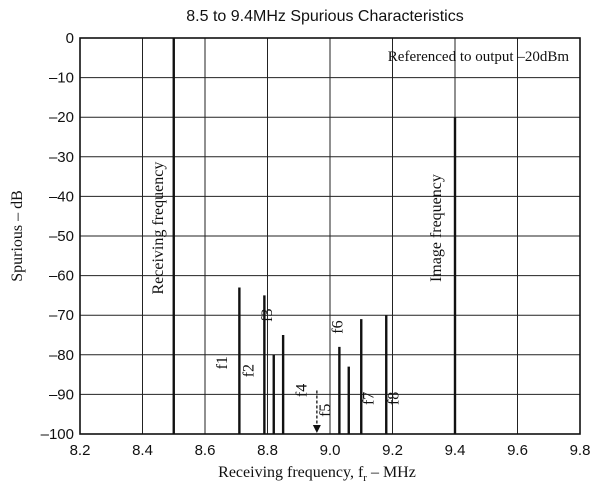 This screenshot has height=488, width=605. What do you see at coordinates (61, 196) in the screenshot?
I see `y-tick-label: –40` at bounding box center [61, 196].